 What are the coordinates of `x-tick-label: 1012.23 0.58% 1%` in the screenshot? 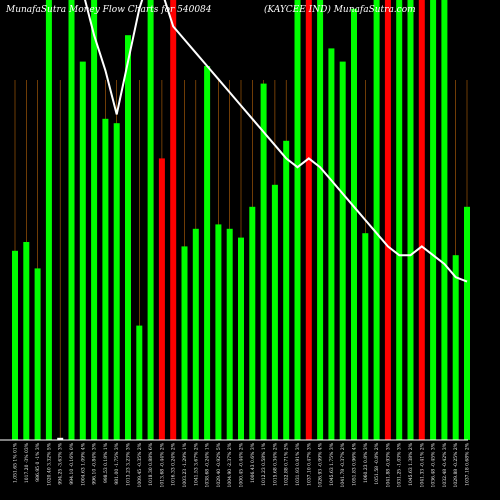 It's located at (264, 464).